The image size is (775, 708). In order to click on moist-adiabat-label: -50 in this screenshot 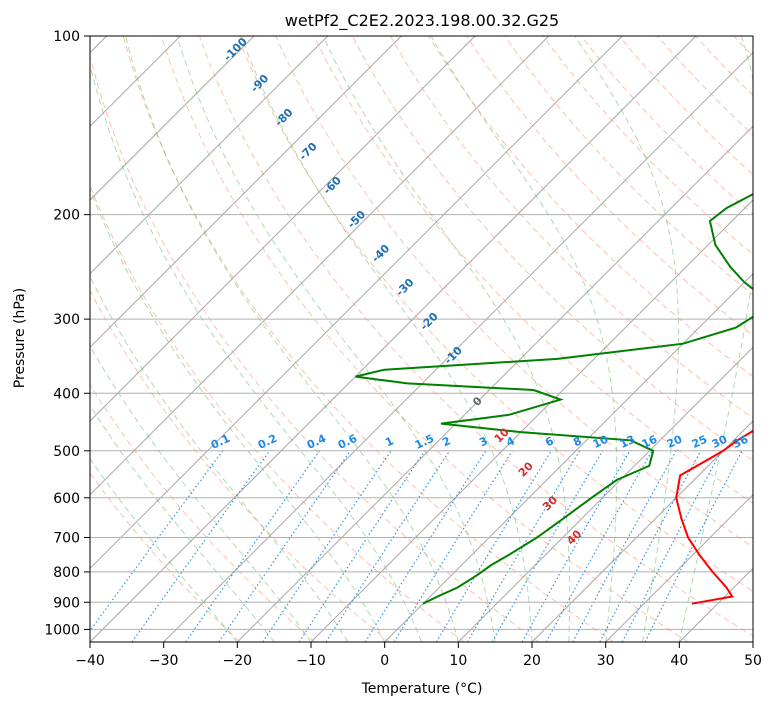, I will do `click(356, 219)`.